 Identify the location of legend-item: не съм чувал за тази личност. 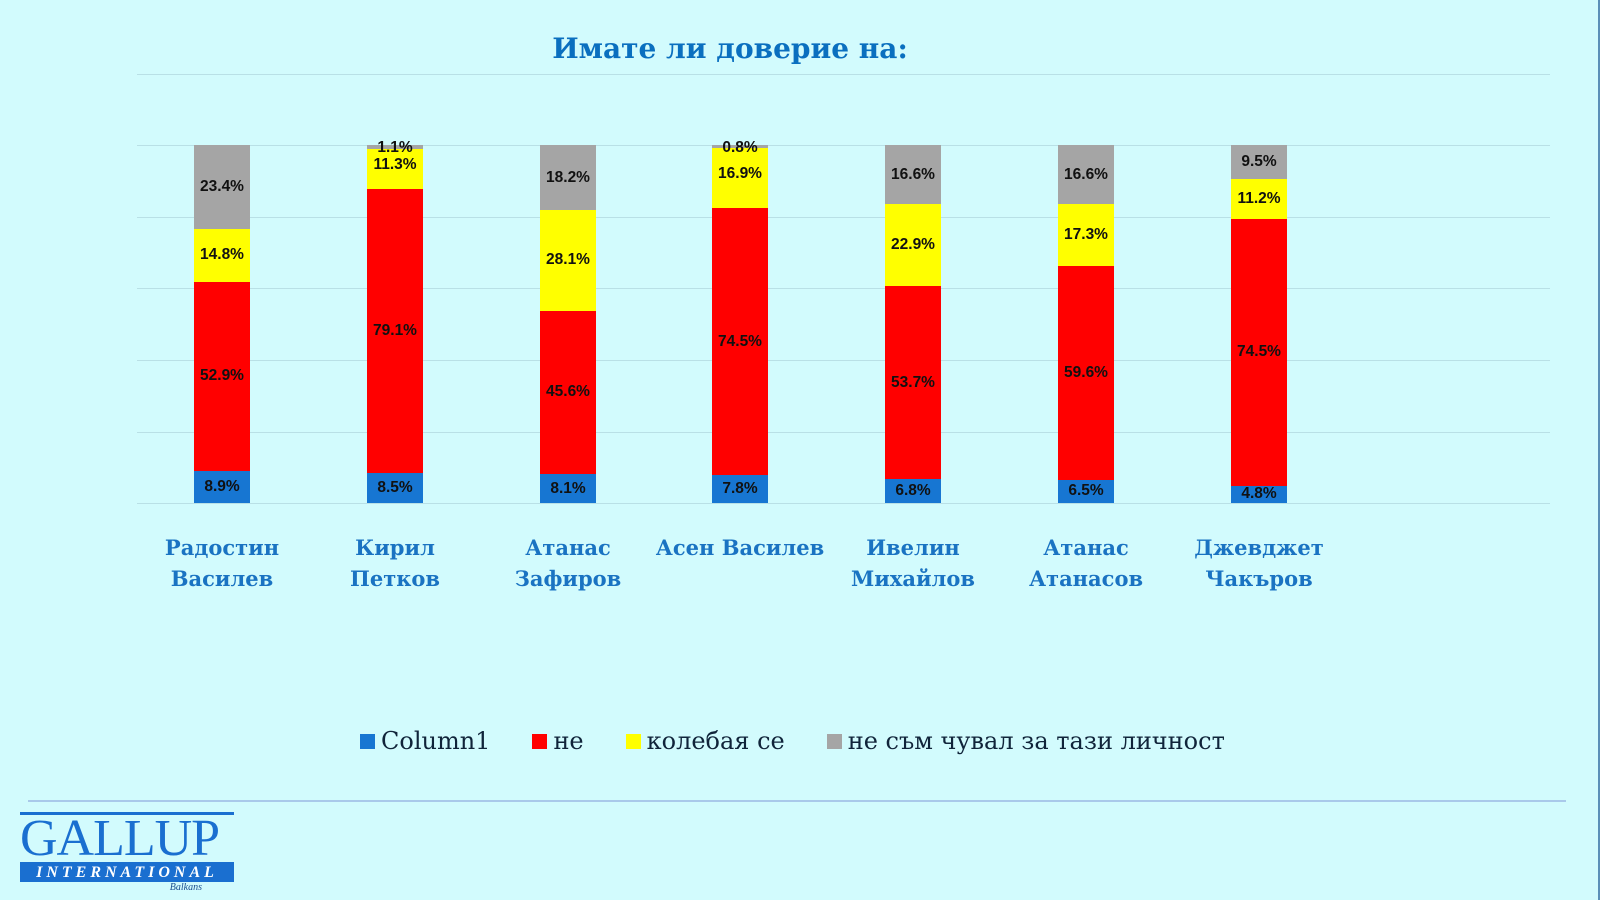
(1025, 741).